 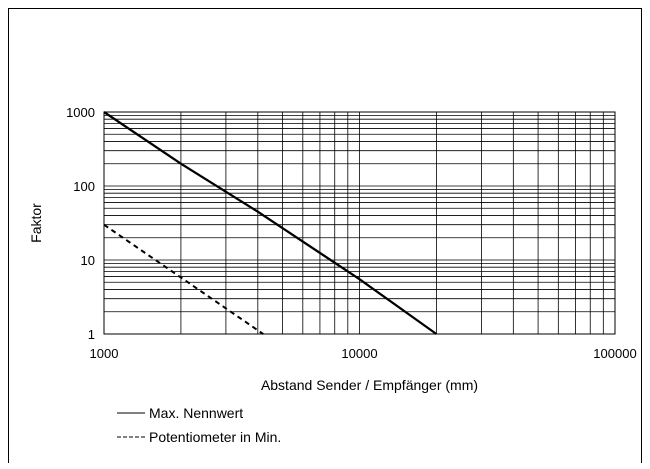 I want to click on x-tick-label: 100000, so click(x=614, y=353).